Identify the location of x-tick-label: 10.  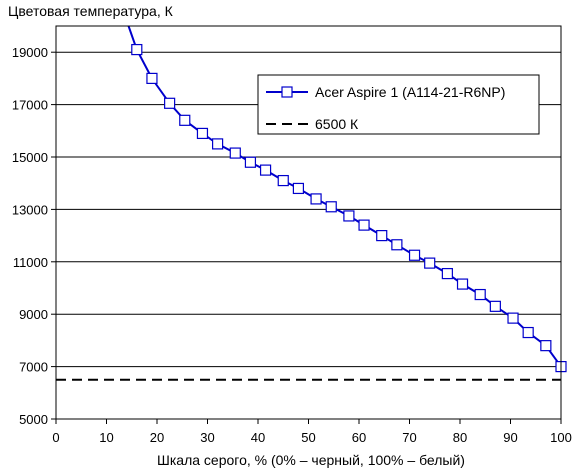
(106, 437).